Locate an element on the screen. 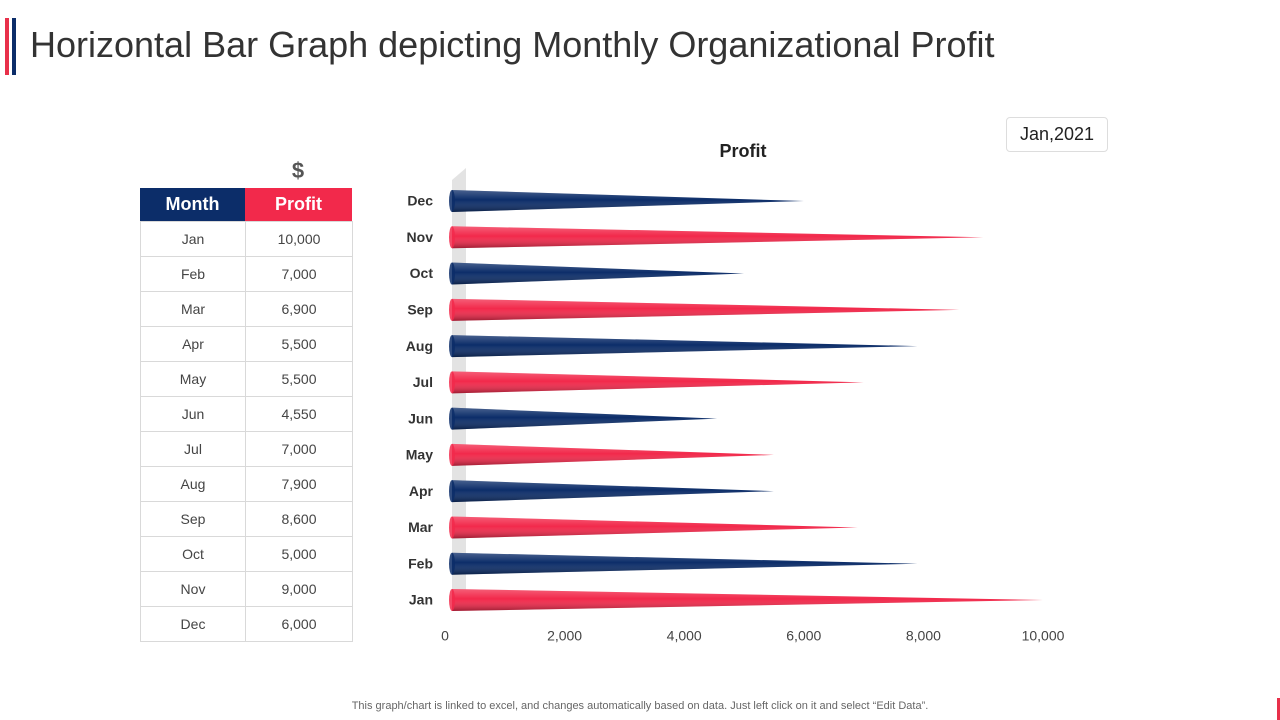 The image size is (1280, 720). y-tick-label: May is located at coordinates (419, 455).